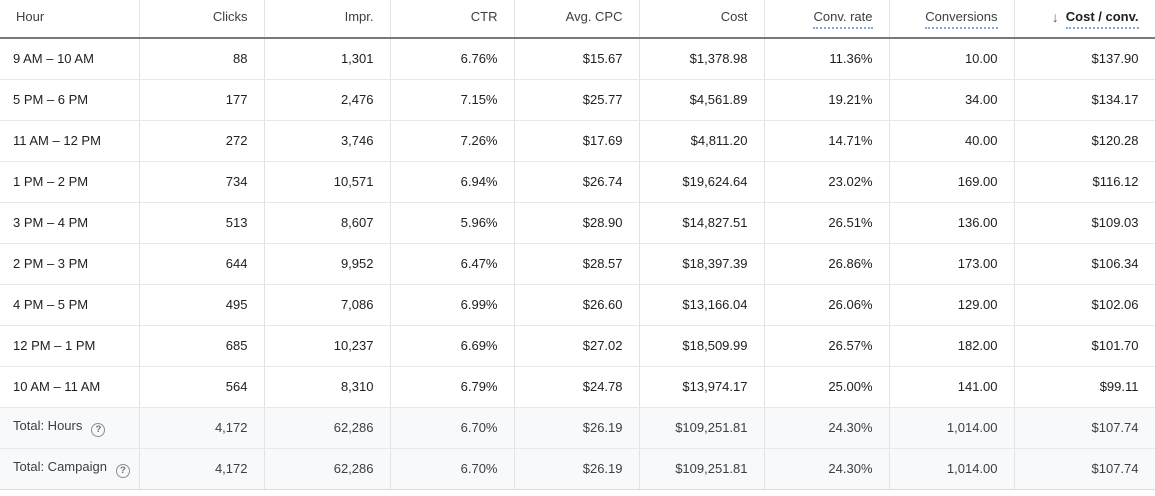 This screenshot has height=496, width=1155. I want to click on column-header-clicks: Clicks, so click(202, 19).